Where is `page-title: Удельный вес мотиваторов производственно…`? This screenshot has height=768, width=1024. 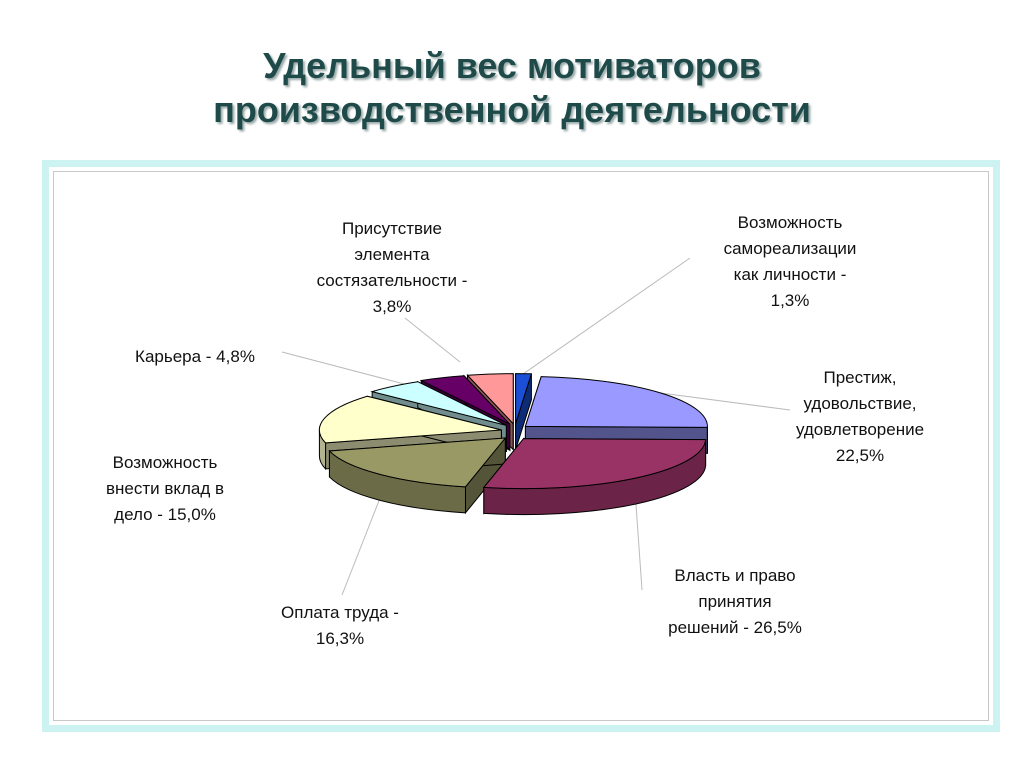 page-title: Удельный вес мотиваторов производственно… is located at coordinates (512, 88).